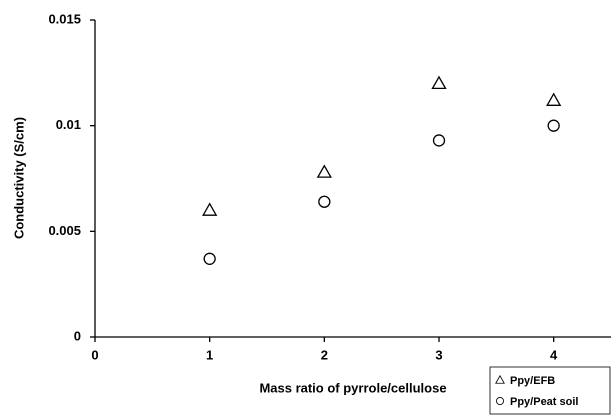 This screenshot has width=611, height=415. Describe the element at coordinates (68, 124) in the screenshot. I see `y-tick-label: 0.01` at that location.